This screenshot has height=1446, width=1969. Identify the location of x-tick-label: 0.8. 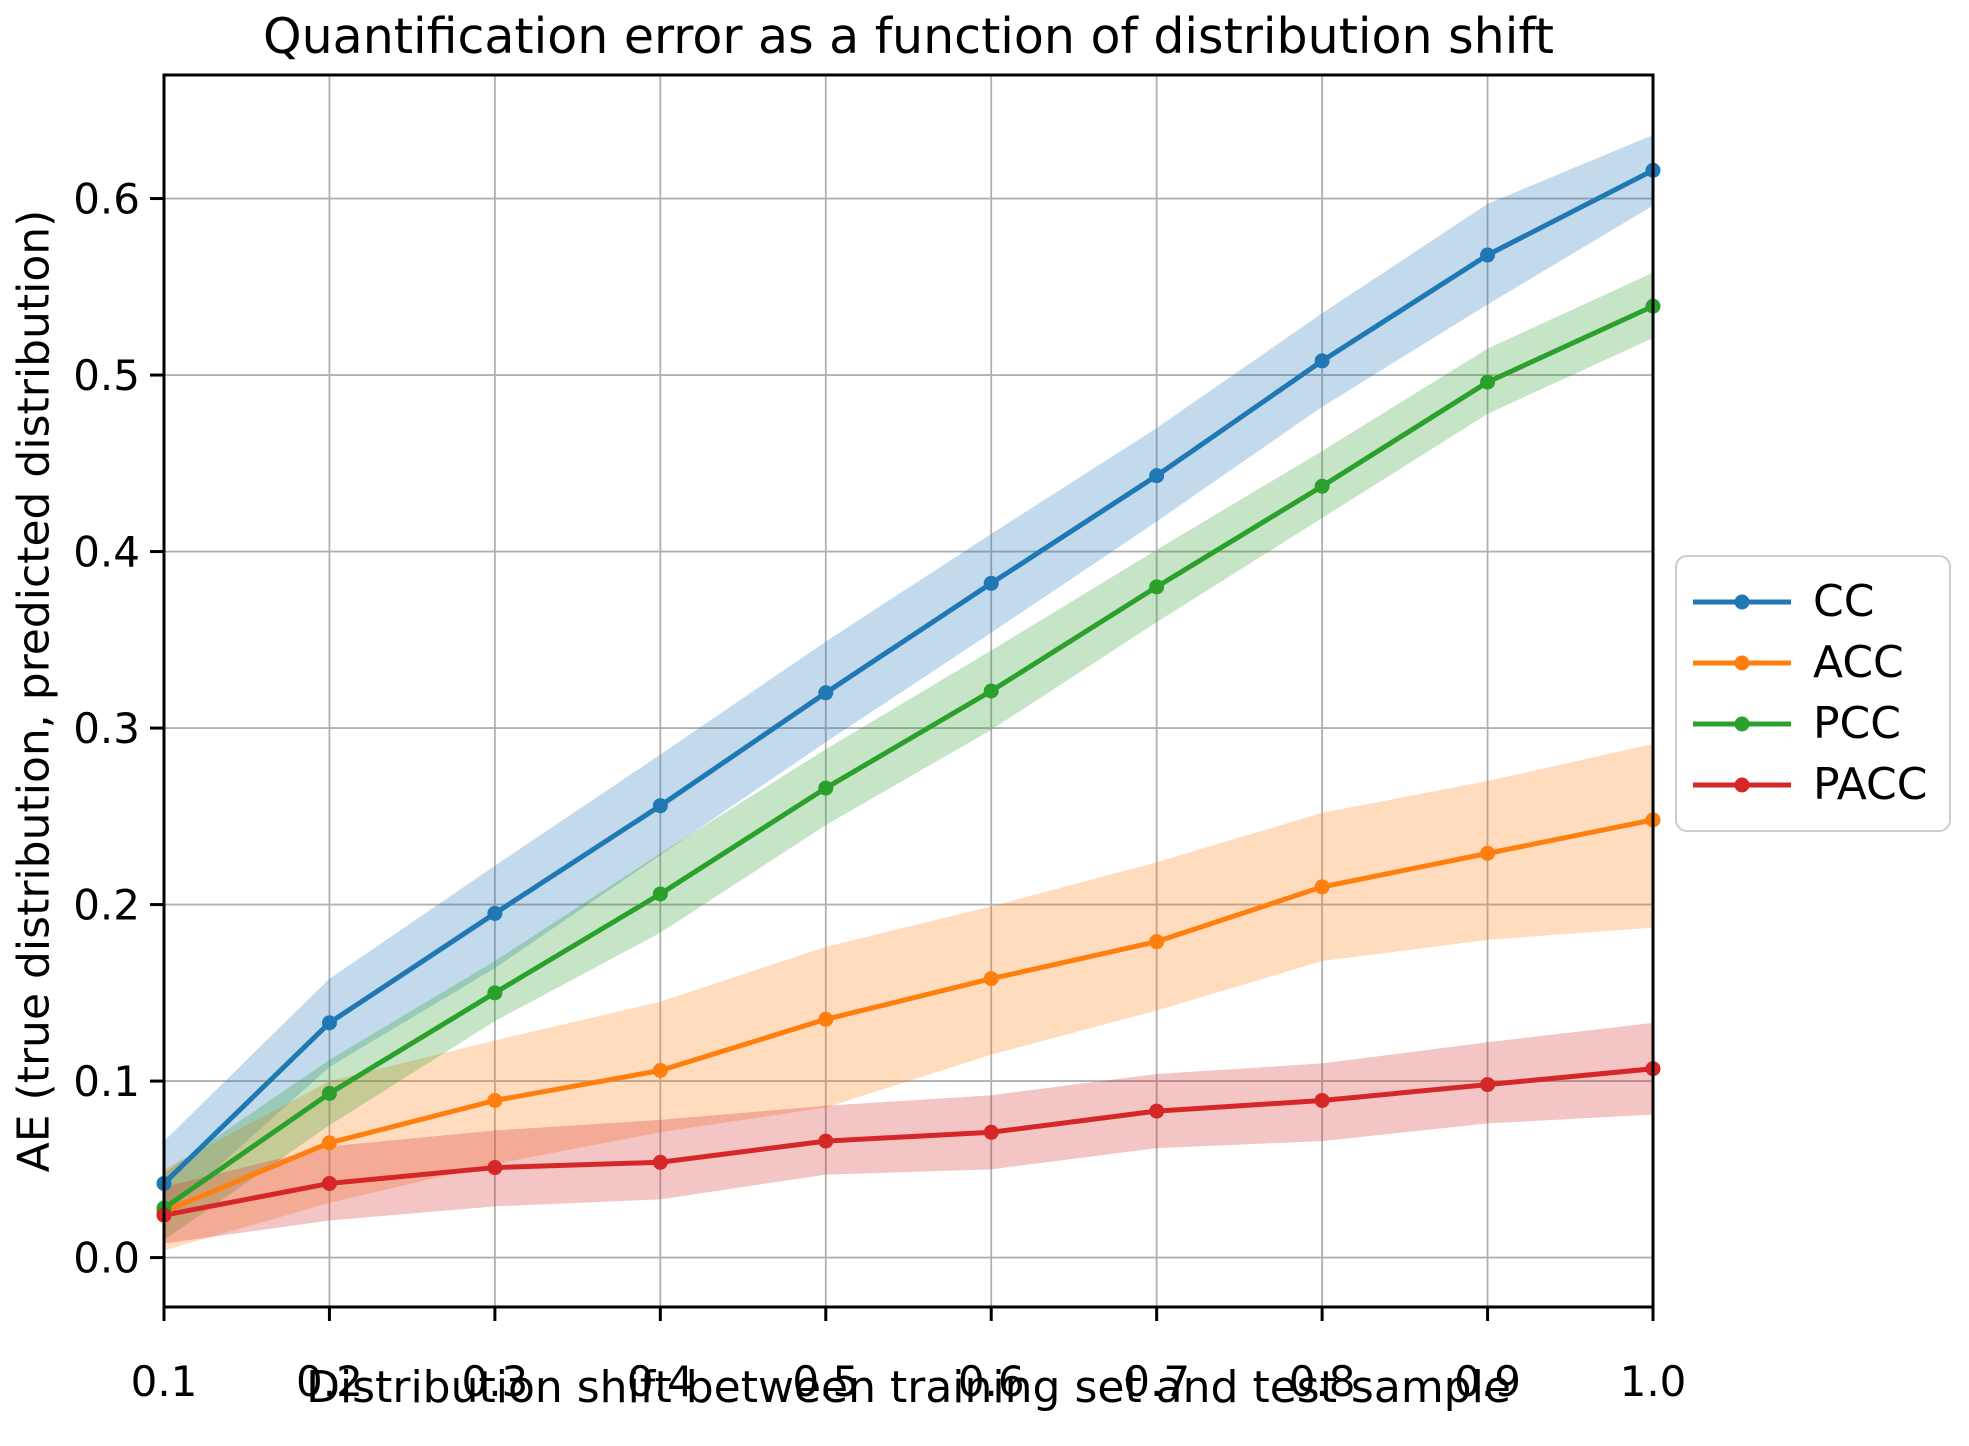
(1322, 1381).